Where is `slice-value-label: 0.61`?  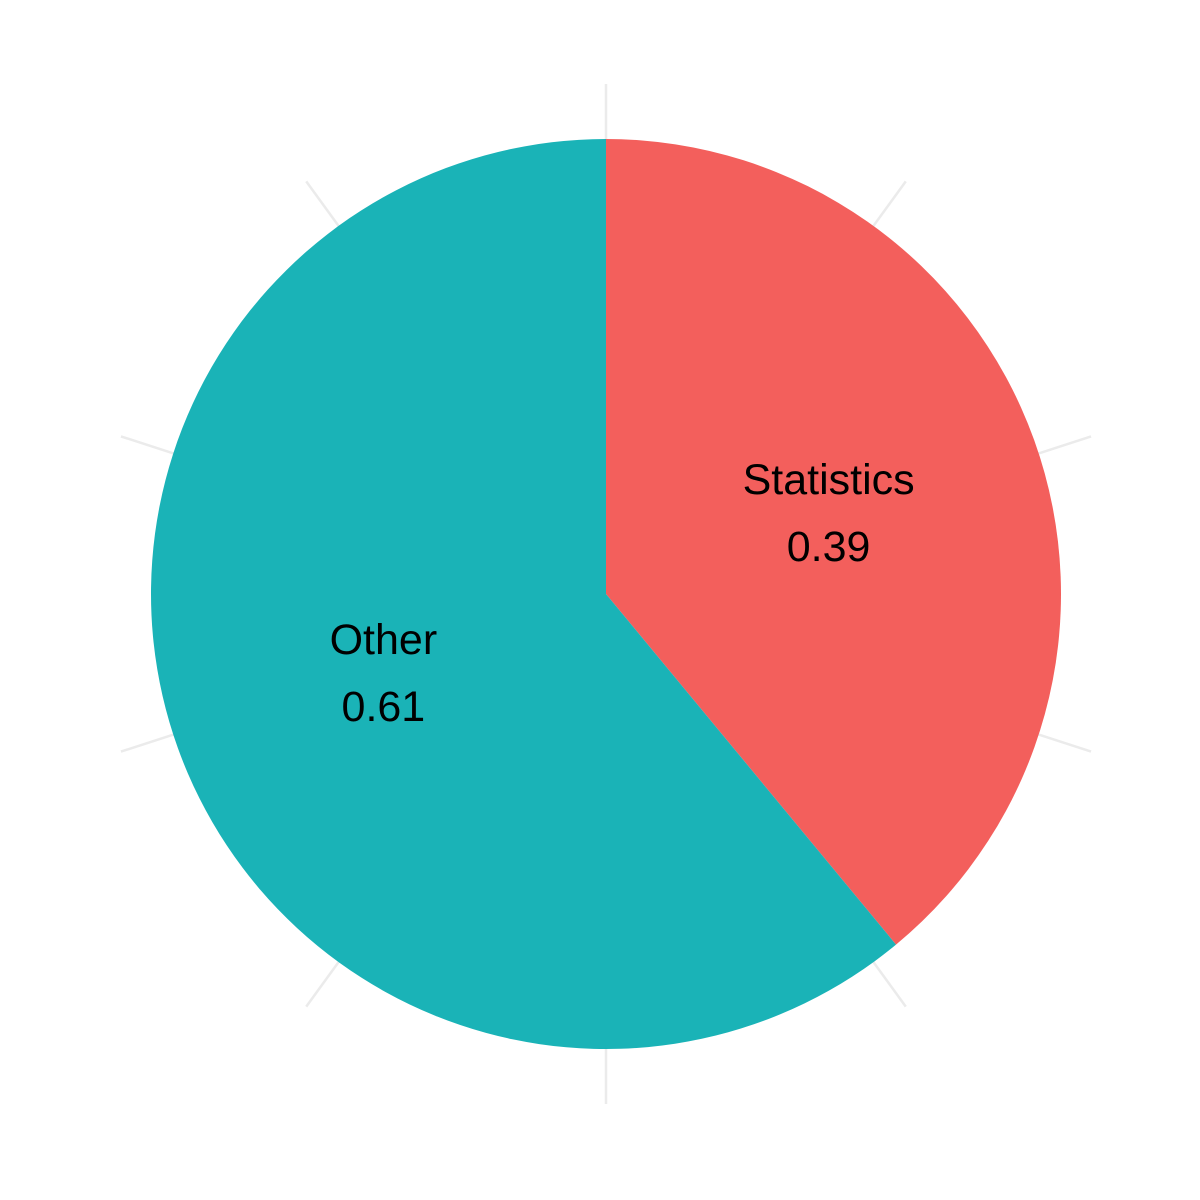 slice-value-label: 0.61 is located at coordinates (384, 707).